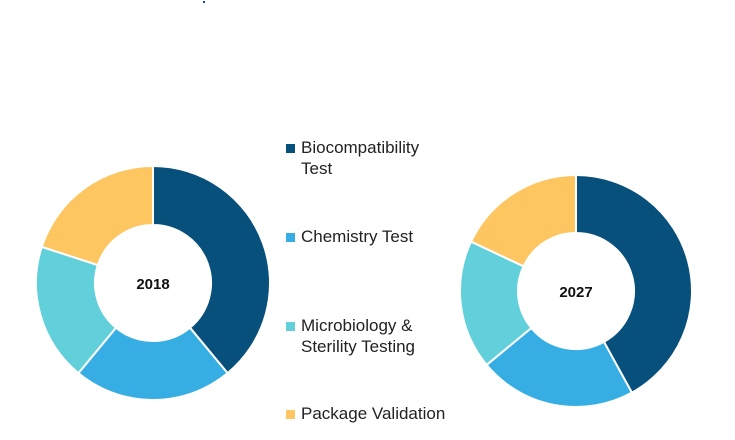 The image size is (735, 440). What do you see at coordinates (360, 158) in the screenshot?
I see `legend-label: Biocompatibility Test` at bounding box center [360, 158].